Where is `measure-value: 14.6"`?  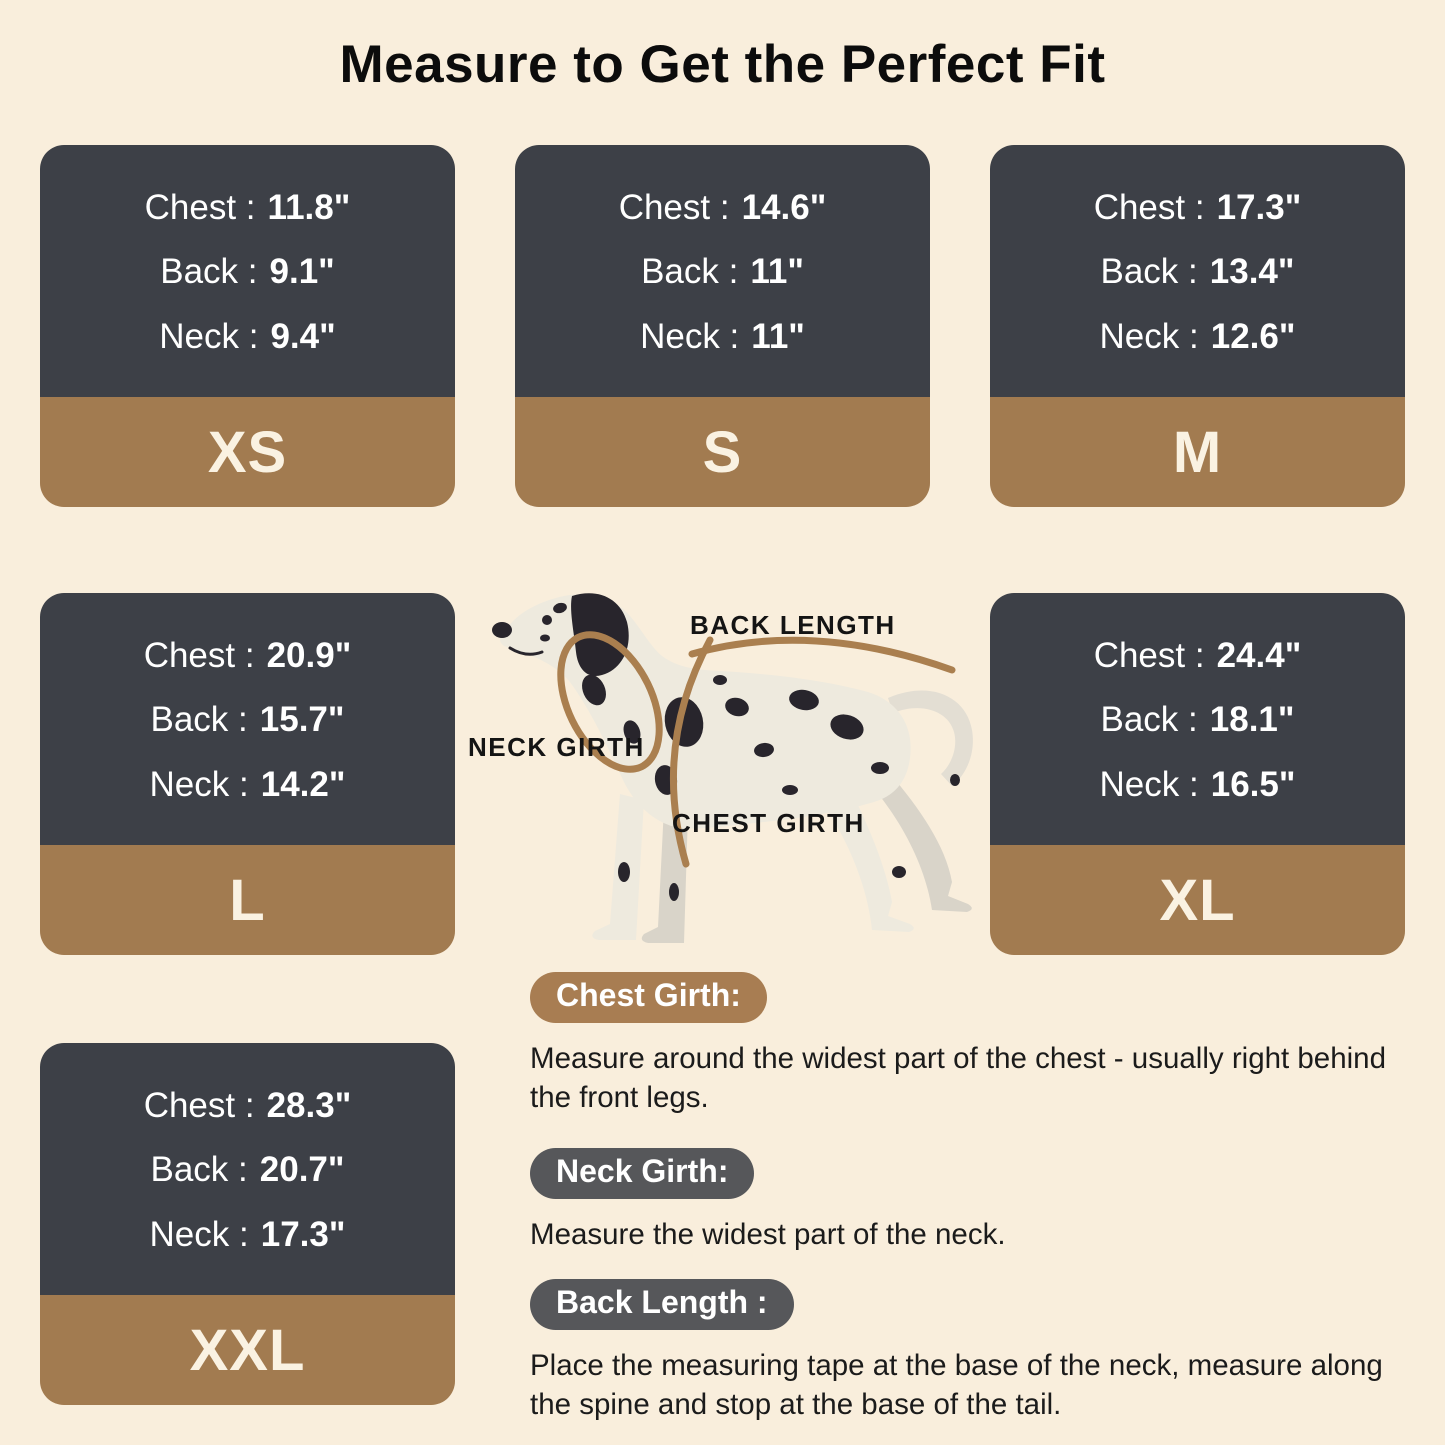
measure-value: 14.6" is located at coordinates (784, 207).